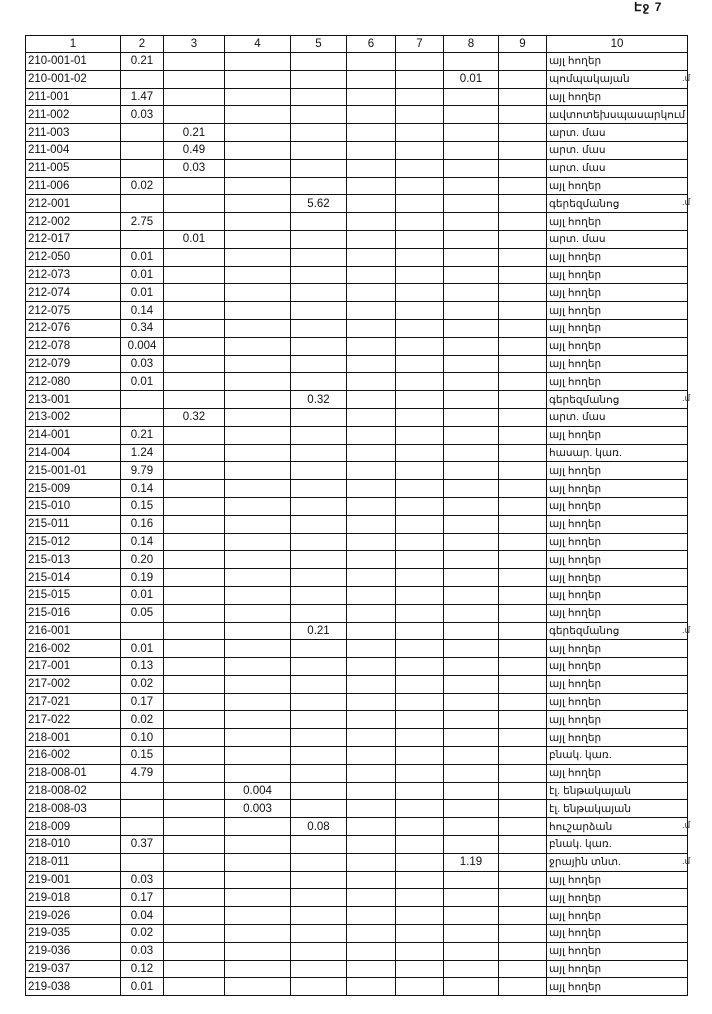  I want to click on parcel-id-cell: 218-001, so click(73, 738).